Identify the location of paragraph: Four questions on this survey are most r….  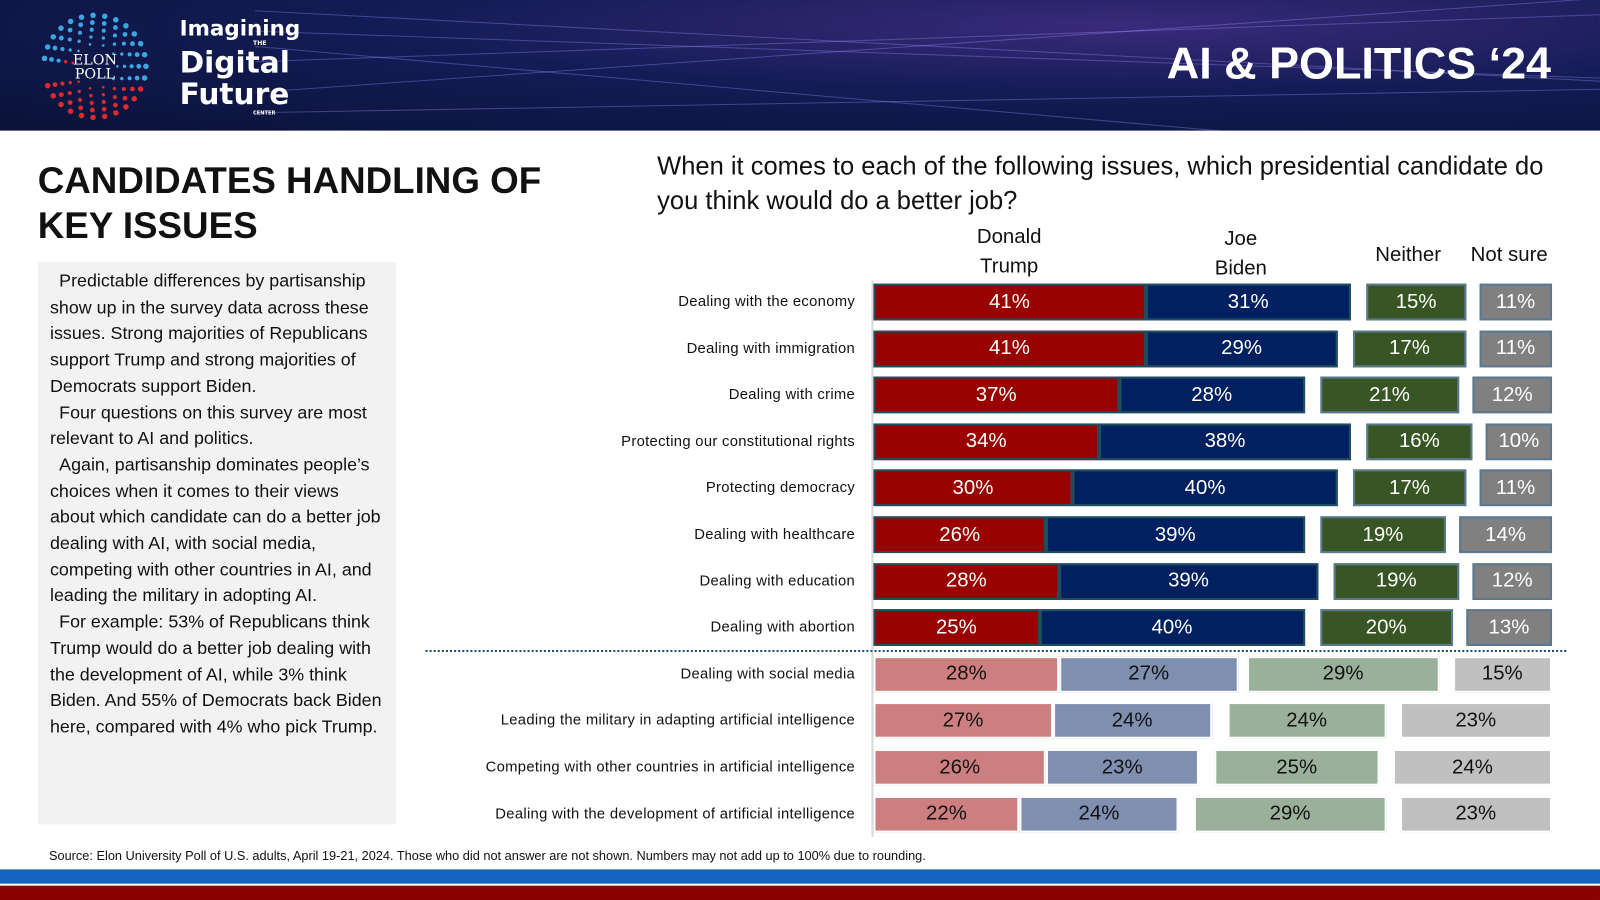
(208, 425).